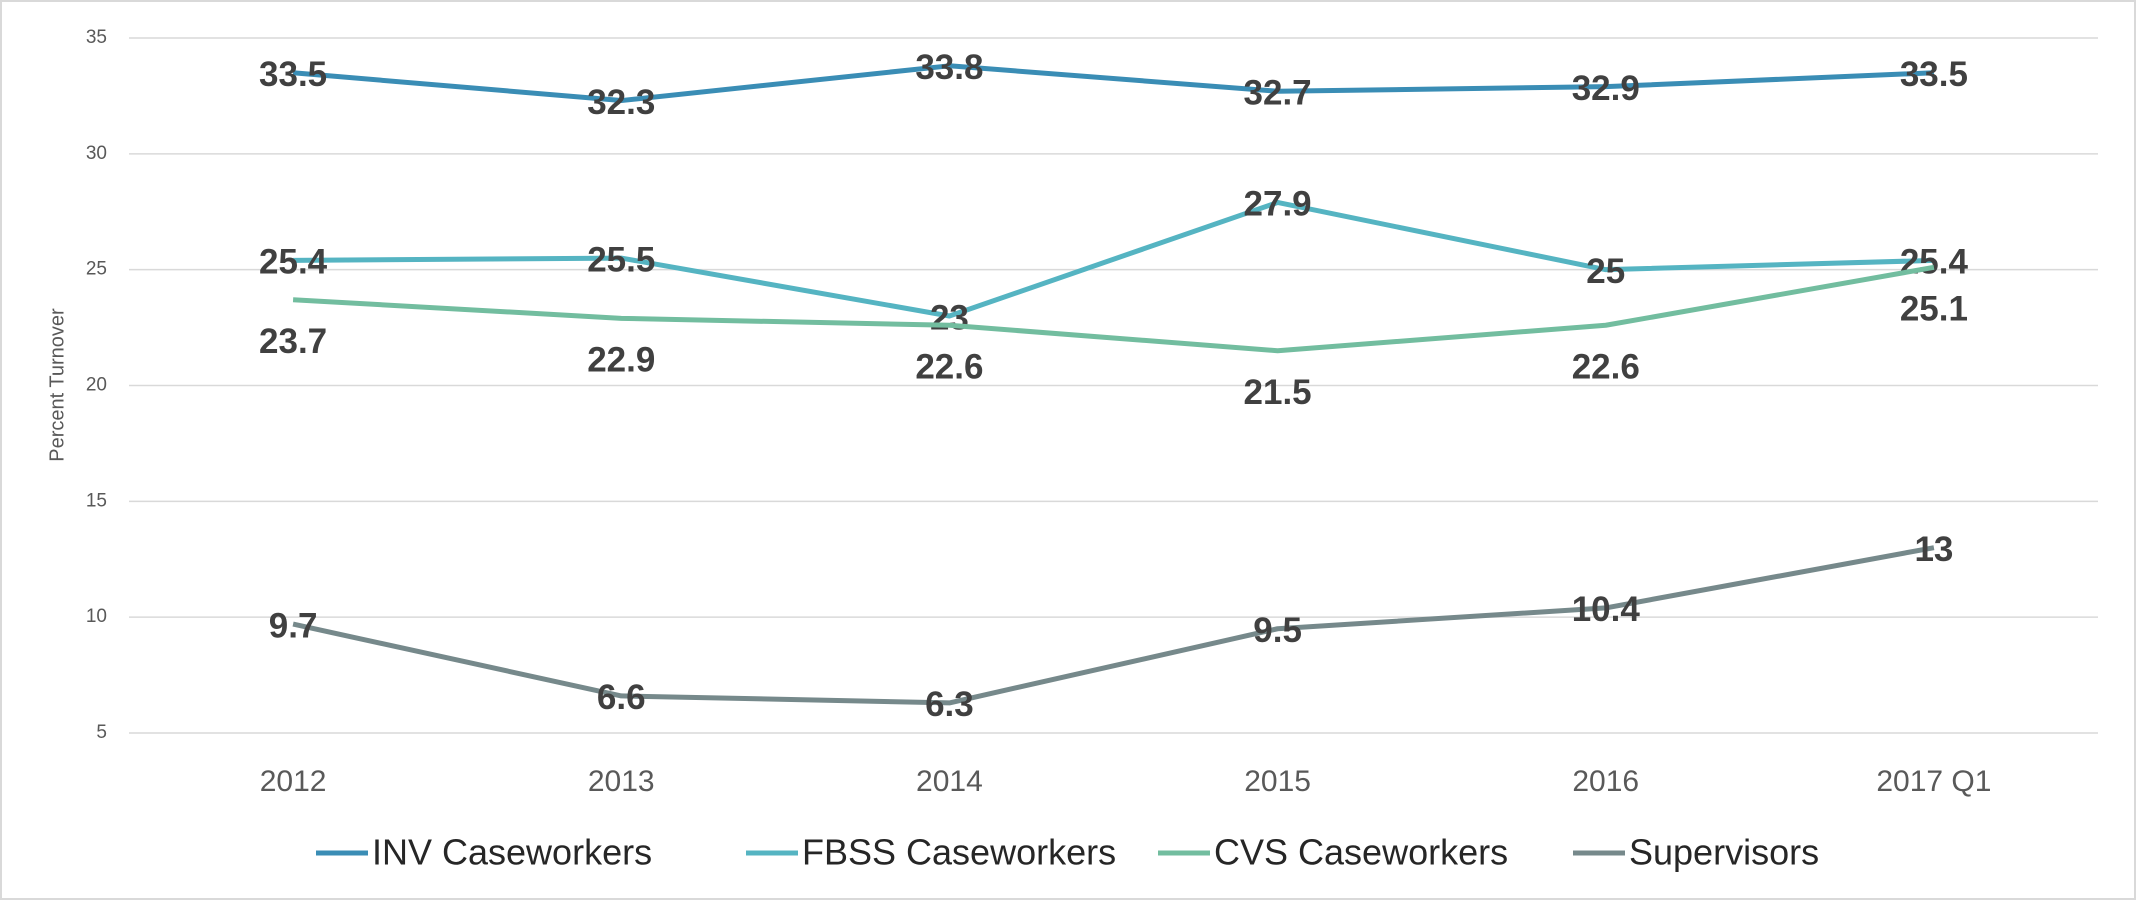 The width and height of the screenshot is (2136, 900). I want to click on data-label: 32.3, so click(621, 102).